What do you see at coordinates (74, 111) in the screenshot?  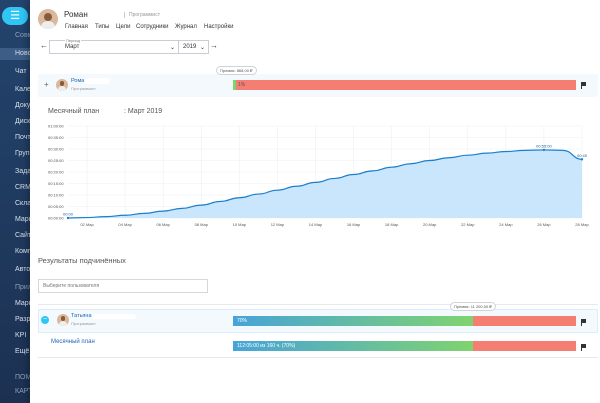 I see `plan-title: Месячный план` at bounding box center [74, 111].